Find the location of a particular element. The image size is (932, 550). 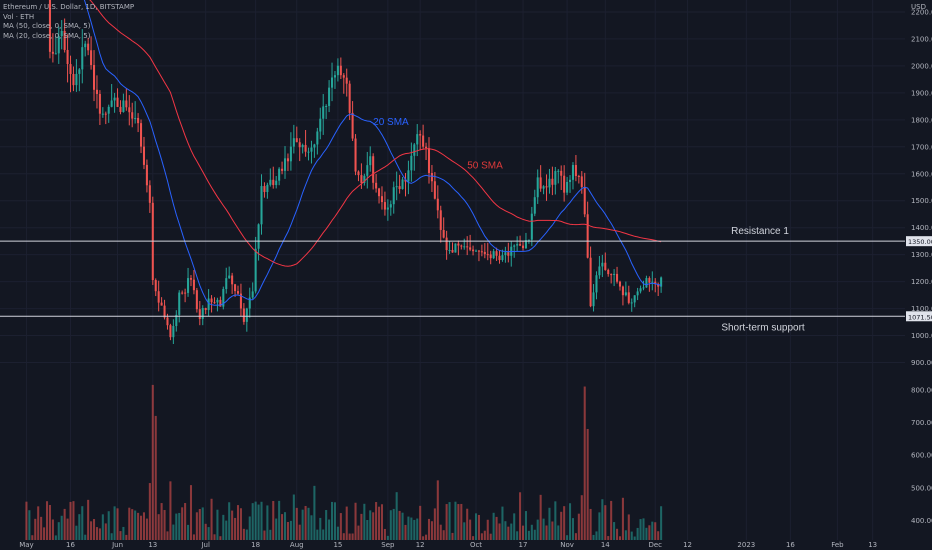

time-tick-label: Feb is located at coordinates (837, 545).